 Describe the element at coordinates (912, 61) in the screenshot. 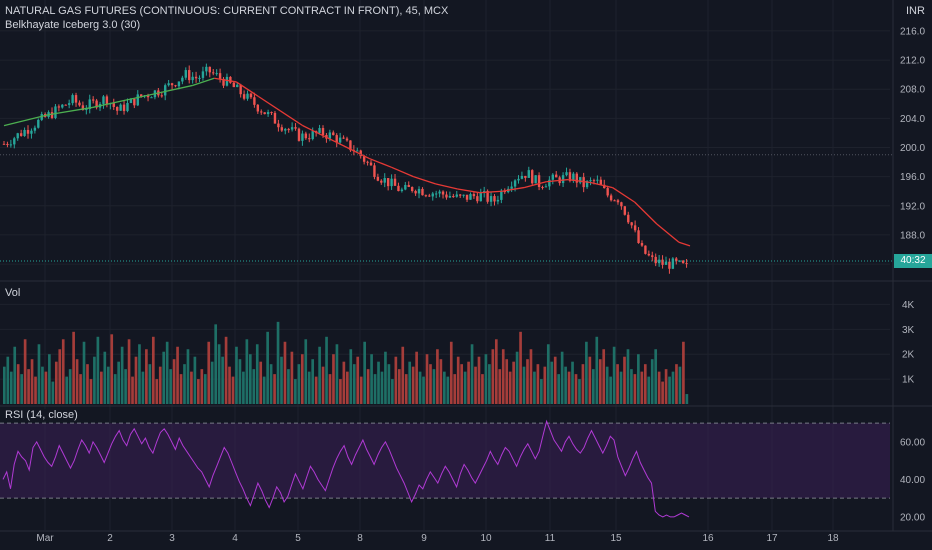

I see `price-axis-label: 212.0` at that location.